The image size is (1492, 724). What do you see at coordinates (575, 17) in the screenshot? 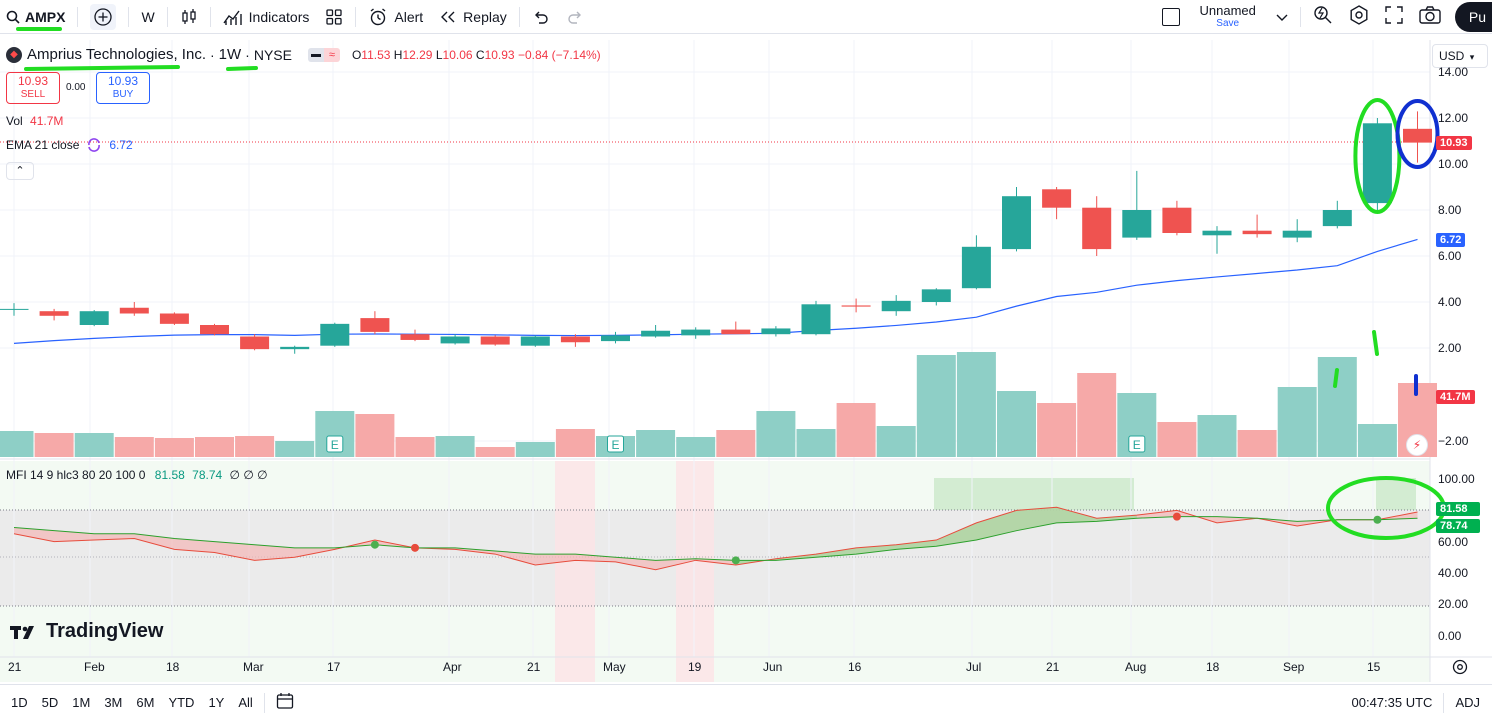
I see `redo-button` at bounding box center [575, 17].